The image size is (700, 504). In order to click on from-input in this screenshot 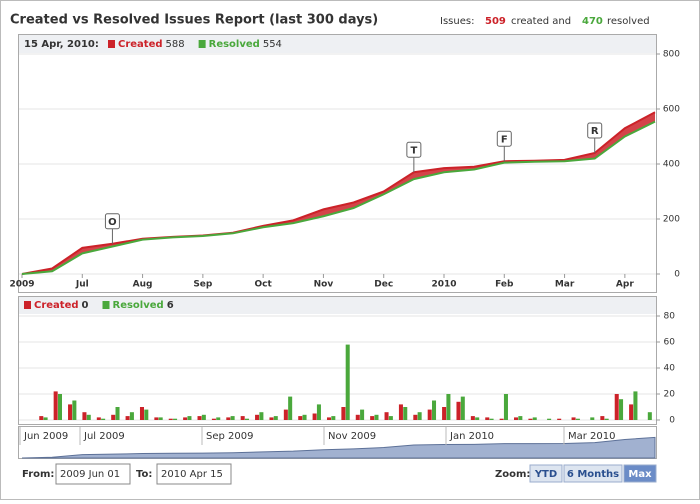, I will do `click(93, 474)`.